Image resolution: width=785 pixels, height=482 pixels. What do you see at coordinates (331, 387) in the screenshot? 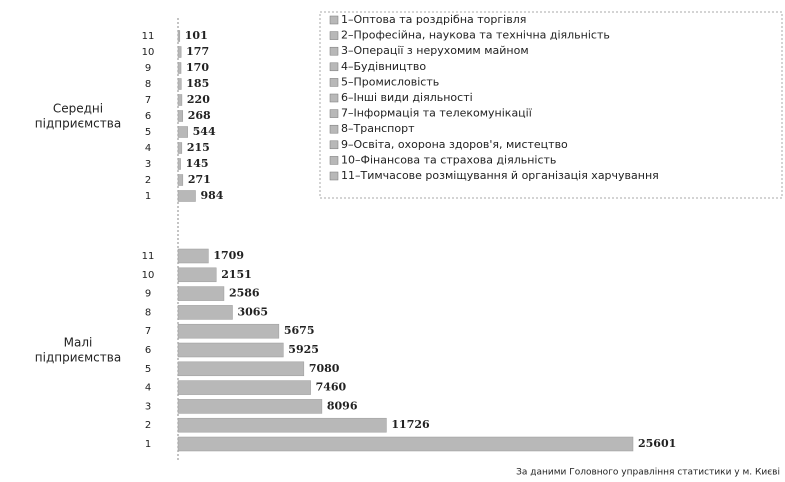
I see `data-label: 7460` at bounding box center [331, 387].